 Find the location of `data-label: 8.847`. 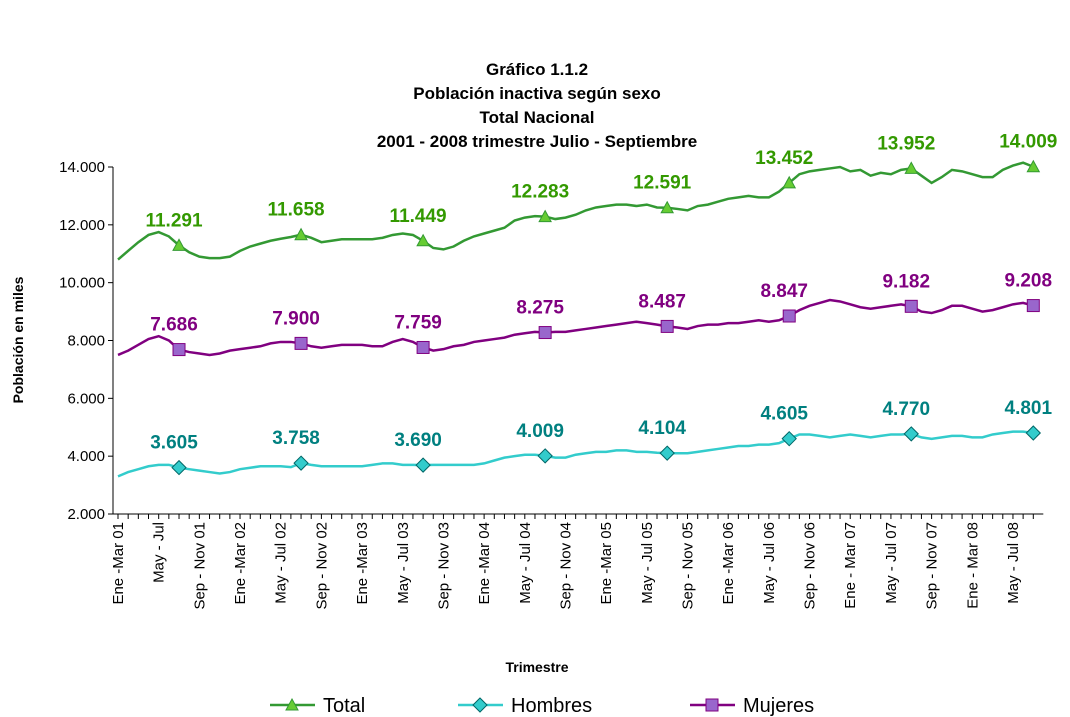

data-label: 8.847 is located at coordinates (784, 291).